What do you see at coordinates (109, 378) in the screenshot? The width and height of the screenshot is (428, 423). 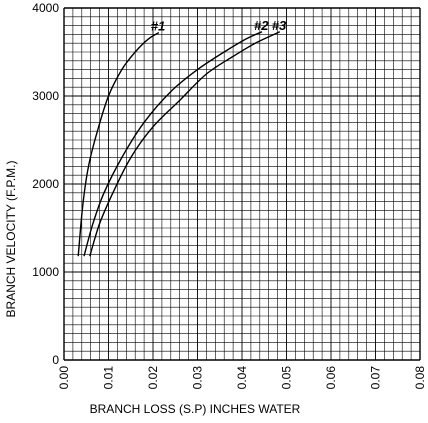 I see `x-tick-label: 0.01` at bounding box center [109, 378].